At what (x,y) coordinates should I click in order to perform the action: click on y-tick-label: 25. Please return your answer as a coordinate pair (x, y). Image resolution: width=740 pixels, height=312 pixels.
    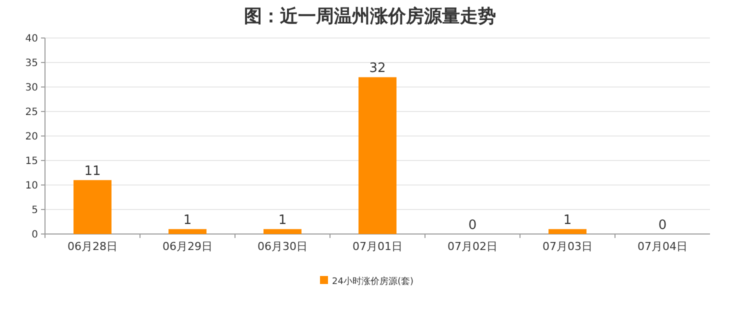
    Looking at the image, I should click on (31, 112).